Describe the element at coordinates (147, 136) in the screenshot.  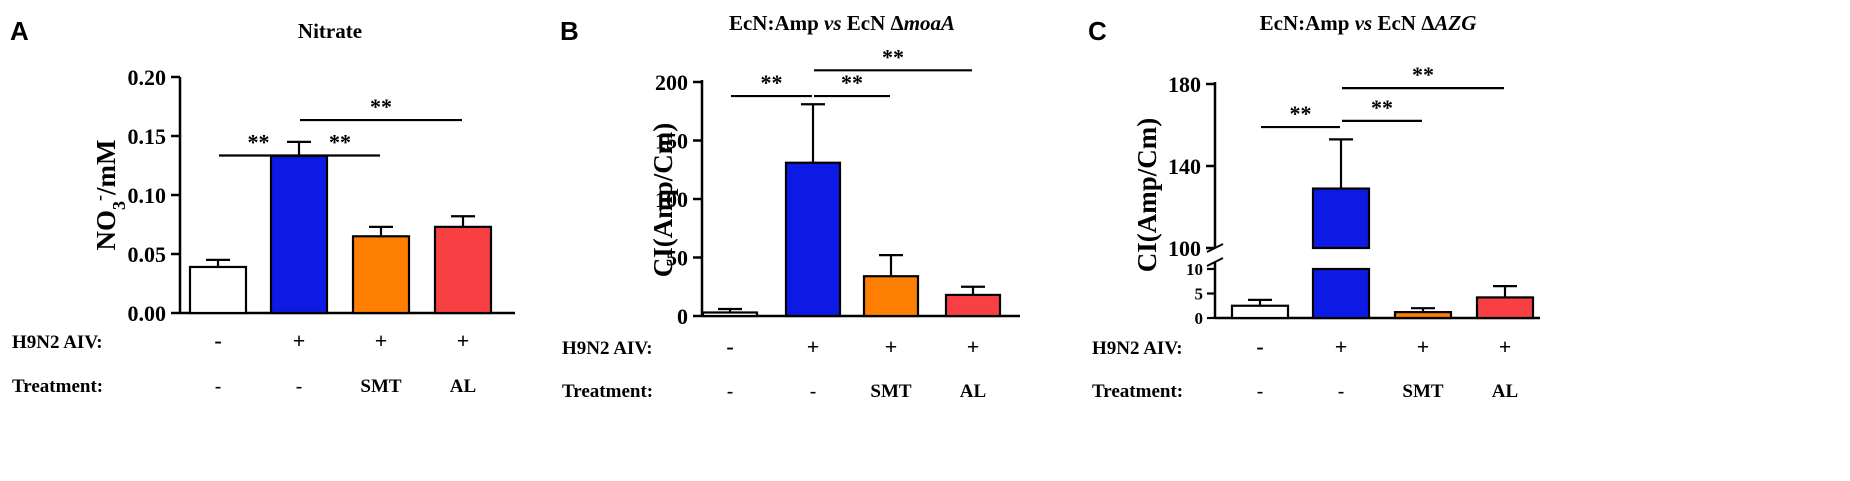
I see `y-tick-label: 0.15` at that location.